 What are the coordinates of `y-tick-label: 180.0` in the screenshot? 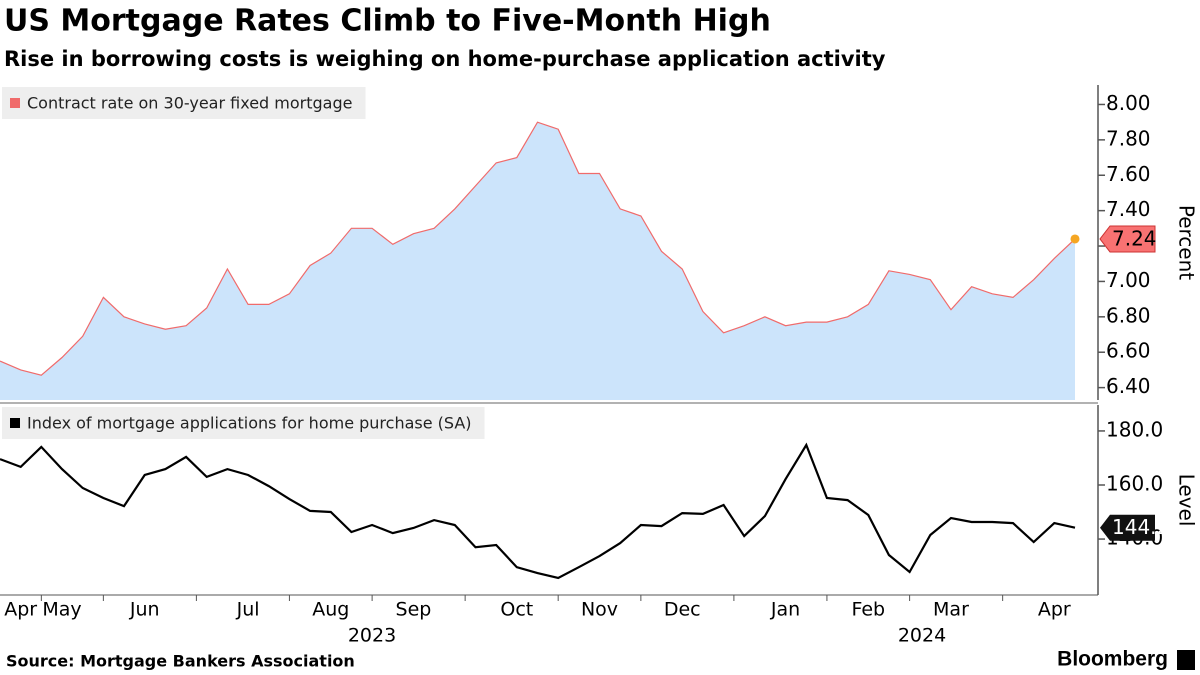 It's located at (1134, 429).